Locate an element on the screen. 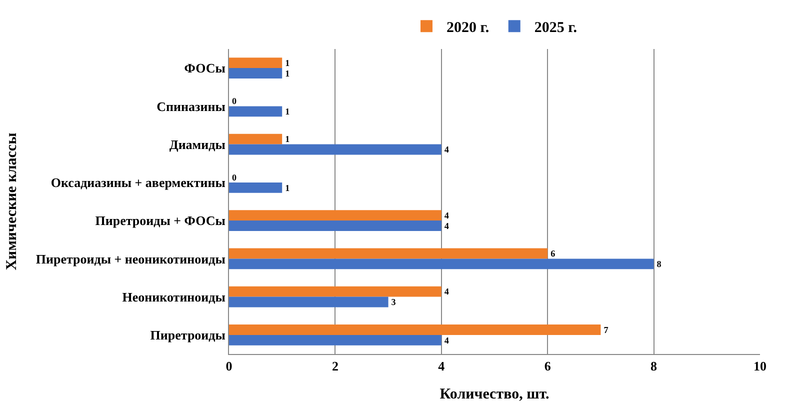 This screenshot has height=409, width=790. data-label: 7 is located at coordinates (606, 329).